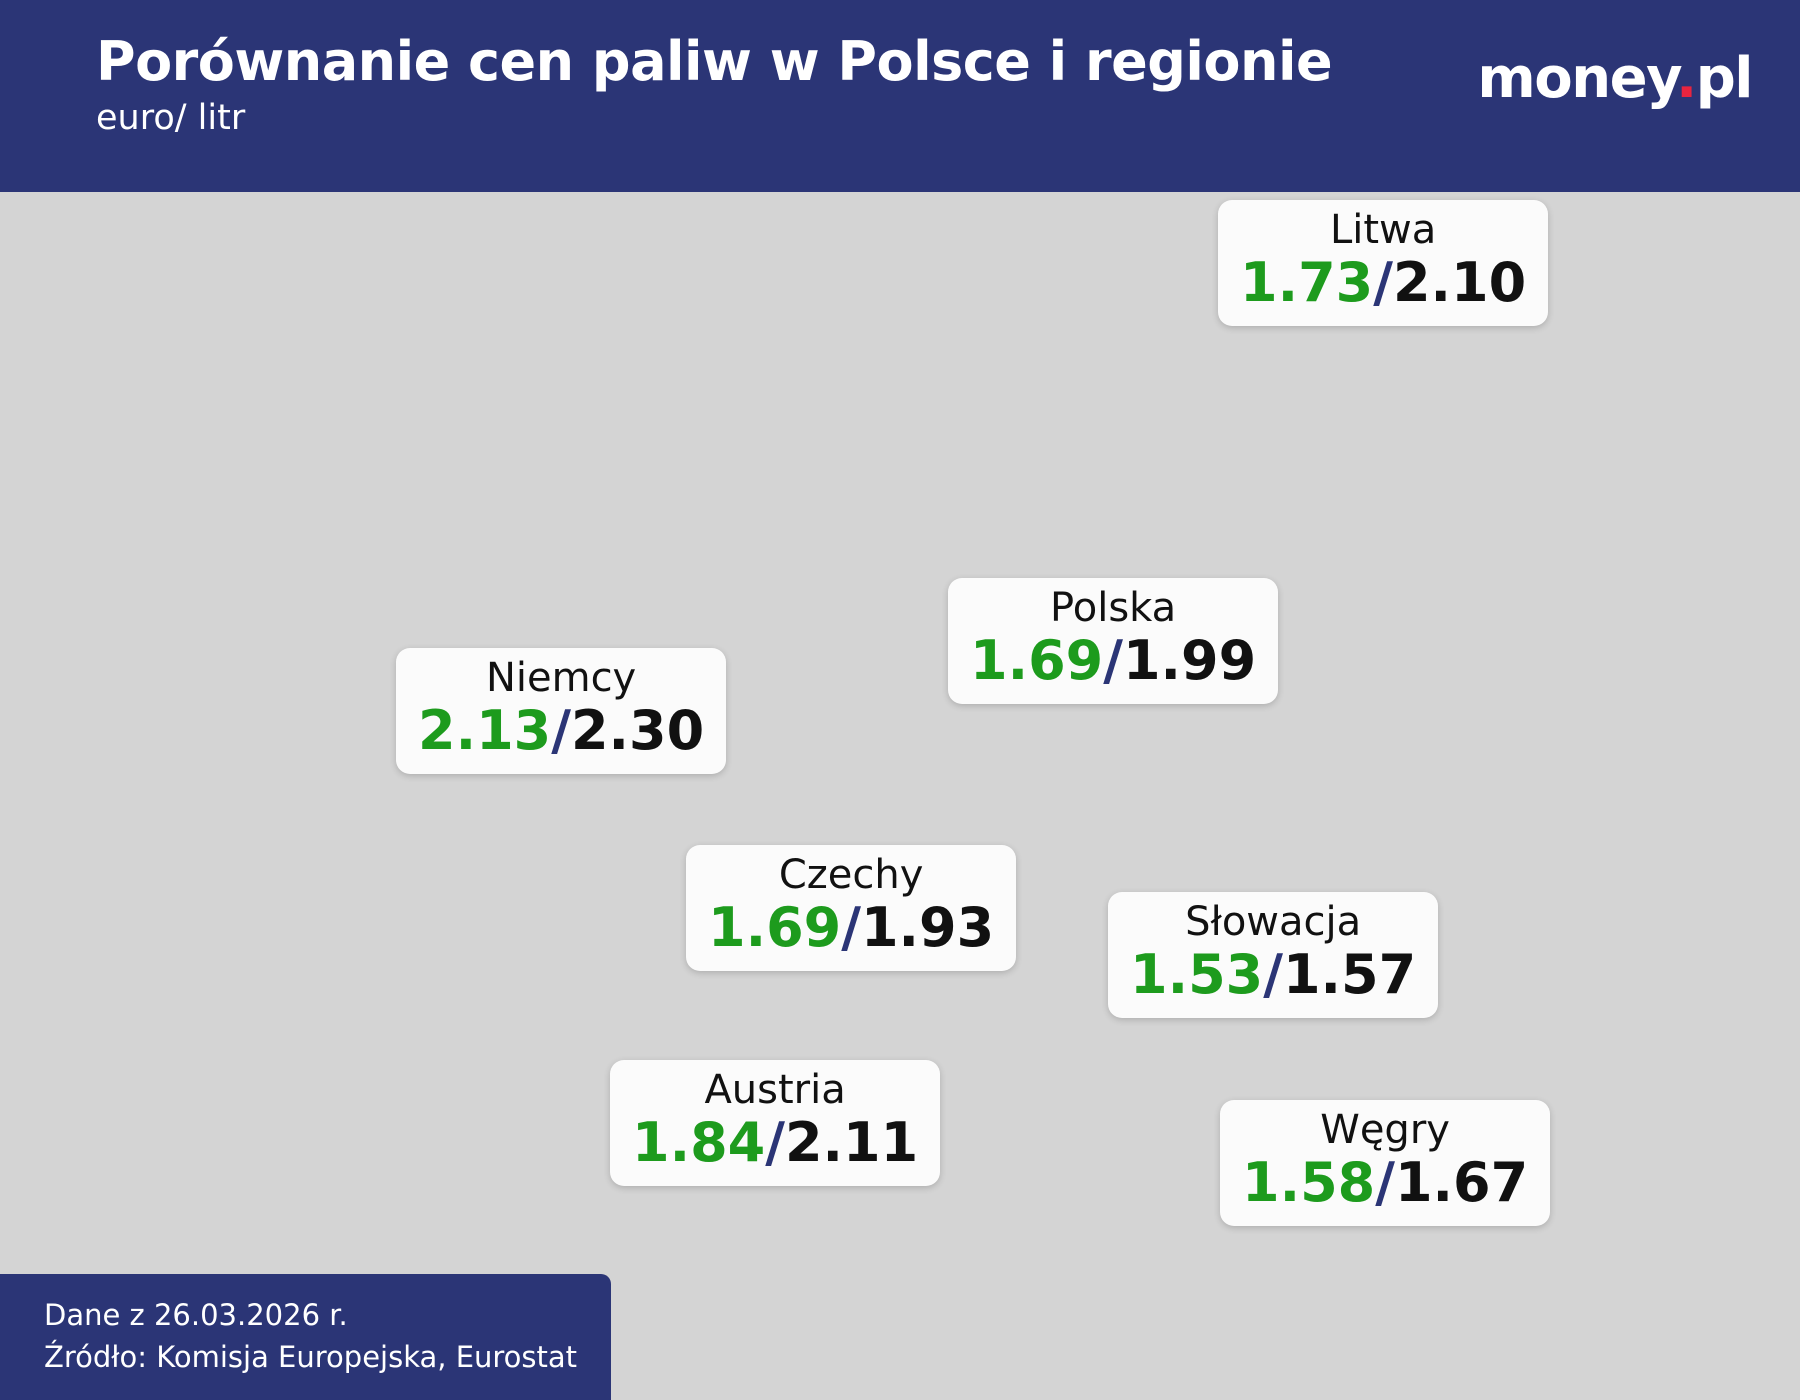 Image resolution: width=1800 pixels, height=1400 pixels. I want to click on country-values: 1.69/1.99, so click(1113, 660).